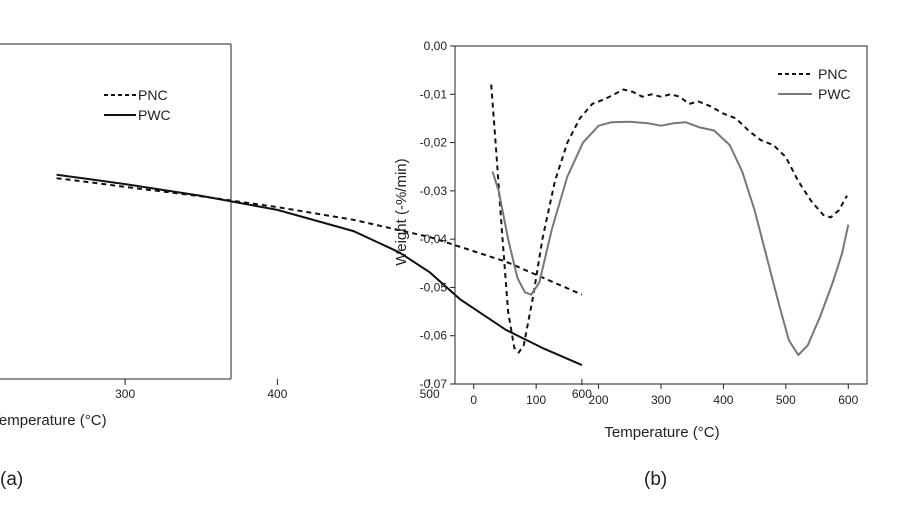 Image resolution: width=909 pixels, height=514 pixels. Describe the element at coordinates (786, 400) in the screenshot. I see `chart-b-x-tick-label: 500` at that location.